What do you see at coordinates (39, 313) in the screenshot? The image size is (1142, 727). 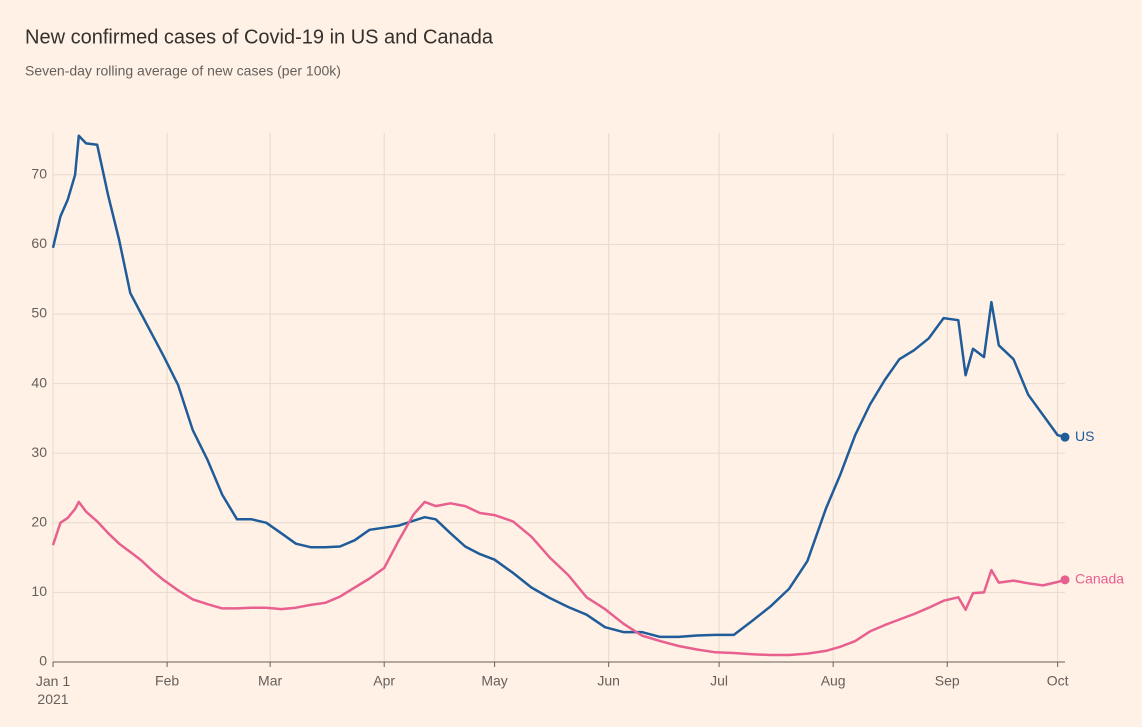 I see `y-tick-label: 50` at bounding box center [39, 313].